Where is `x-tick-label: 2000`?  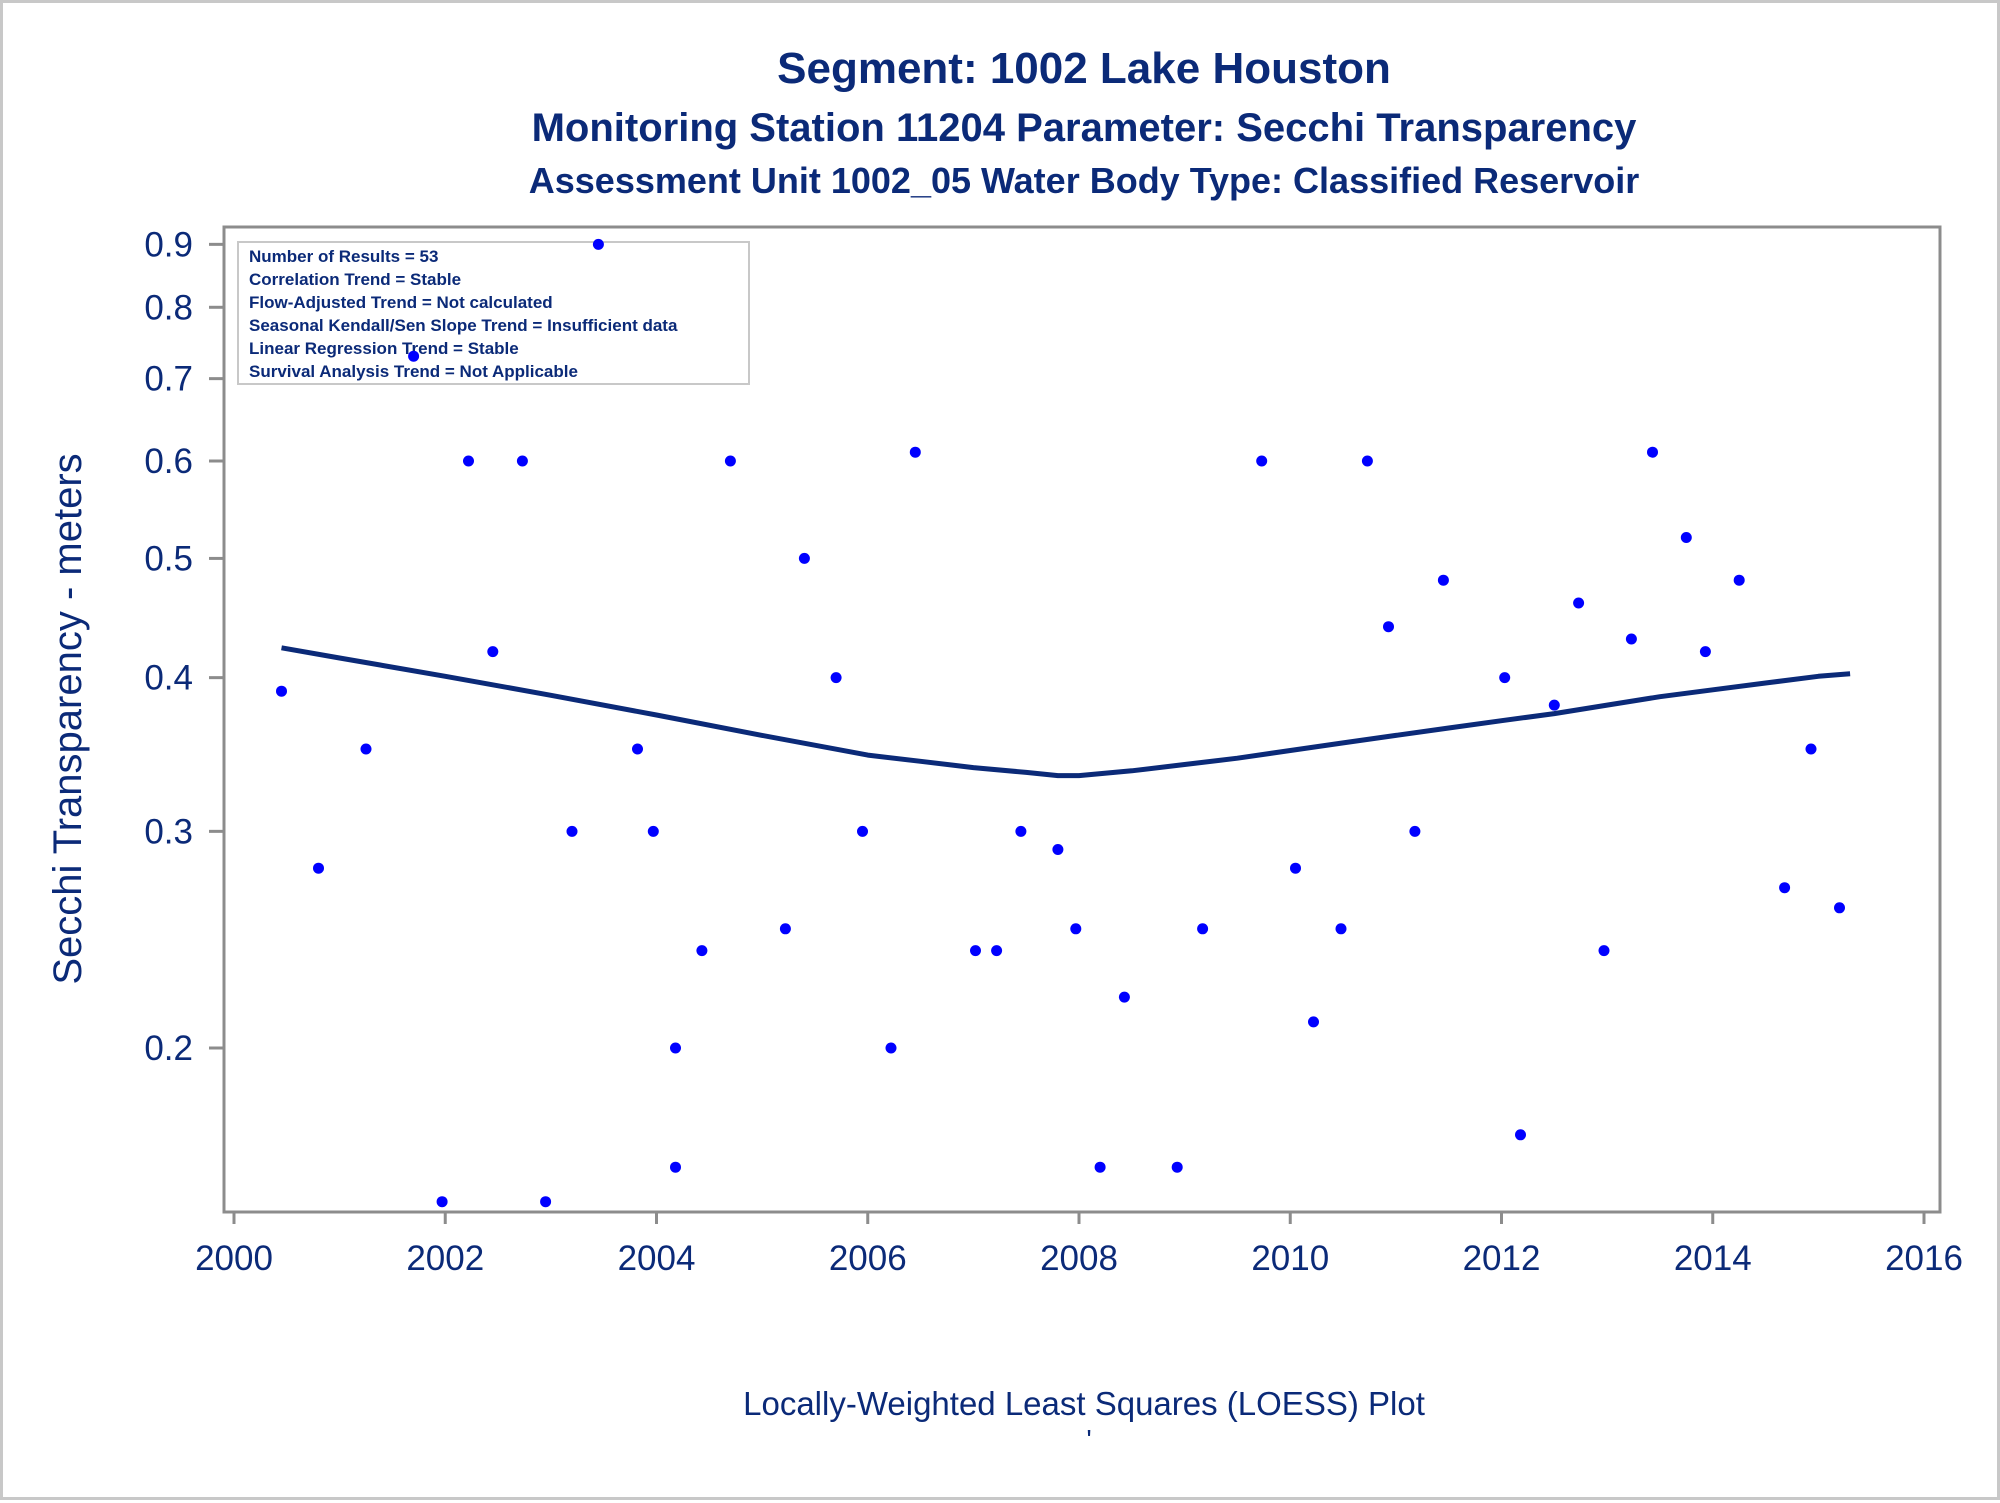 x-tick-label: 2000 is located at coordinates (234, 1258).